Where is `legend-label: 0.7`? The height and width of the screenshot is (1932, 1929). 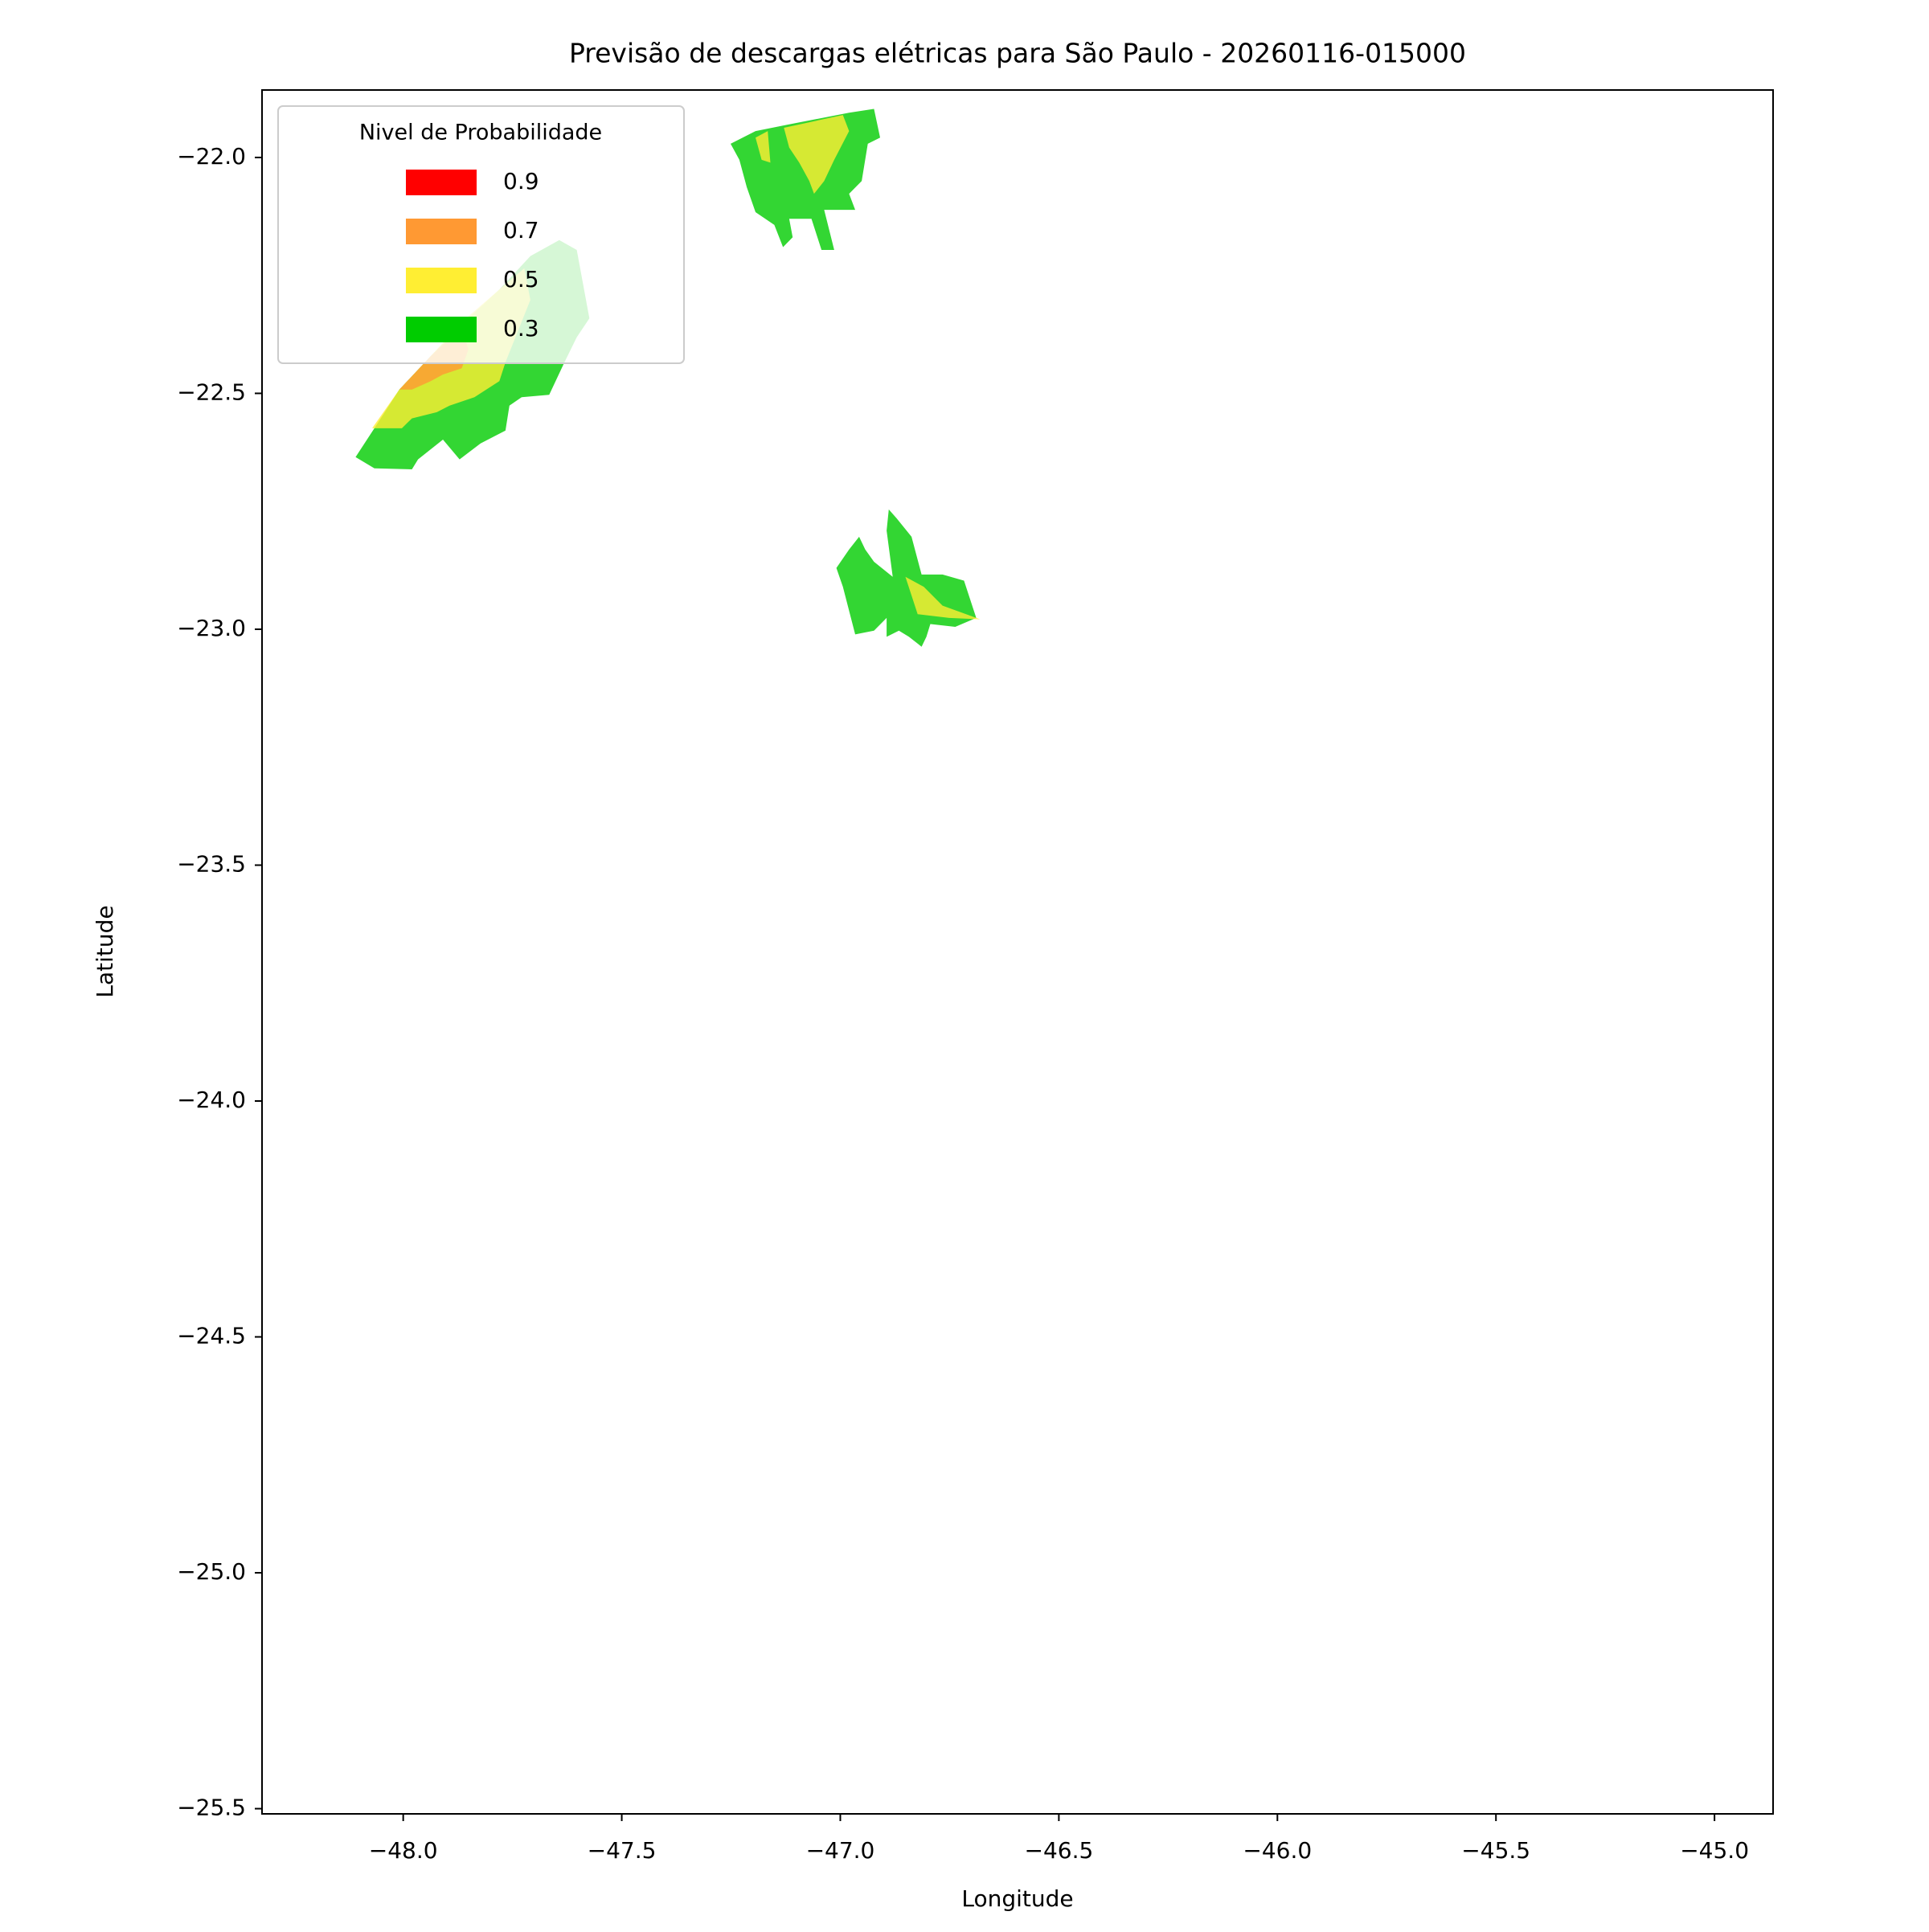 legend-label: 0.7 is located at coordinates (521, 230).